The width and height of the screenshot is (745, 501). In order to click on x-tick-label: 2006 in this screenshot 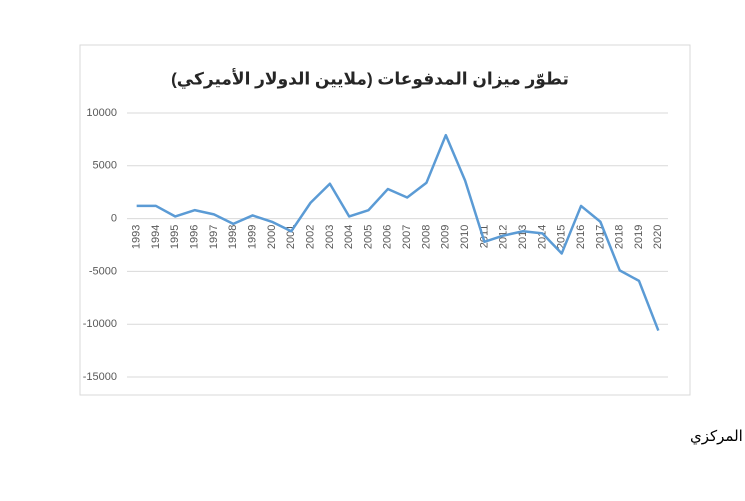, I will do `click(388, 237)`.